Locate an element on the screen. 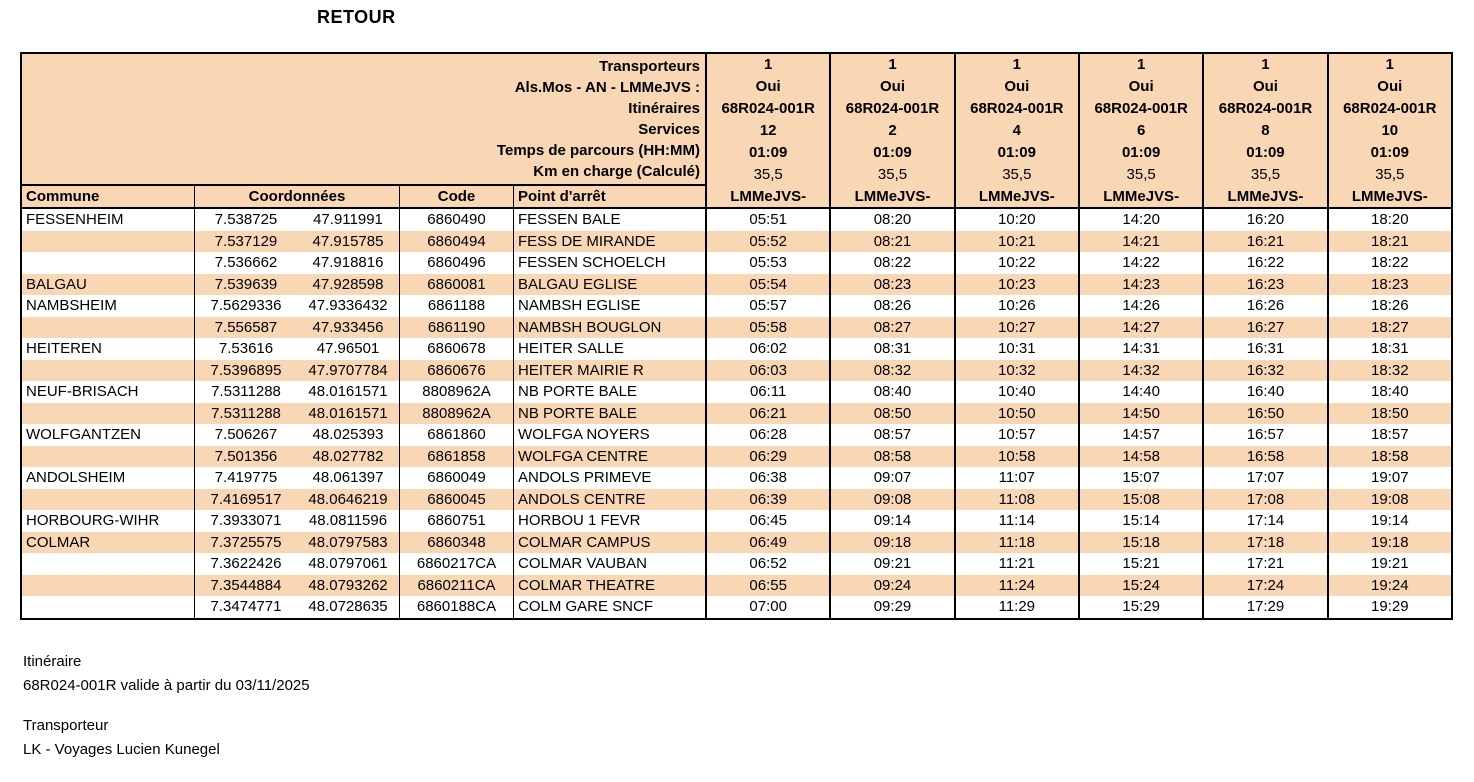 This screenshot has width=1474, height=782. time-cell: 16:23 is located at coordinates (1264, 284).